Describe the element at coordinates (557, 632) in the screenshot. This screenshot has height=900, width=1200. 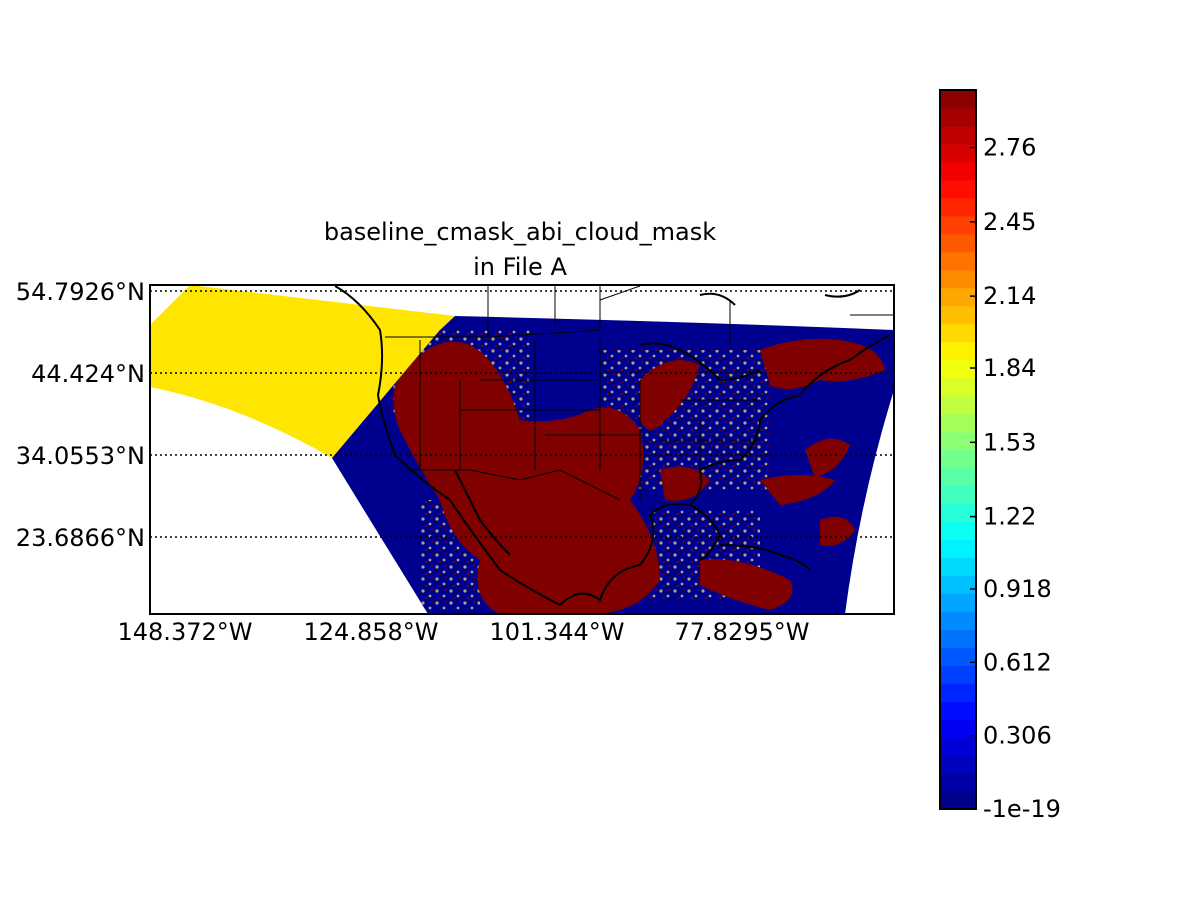
I see `lon-label: 101.344°W` at that location.